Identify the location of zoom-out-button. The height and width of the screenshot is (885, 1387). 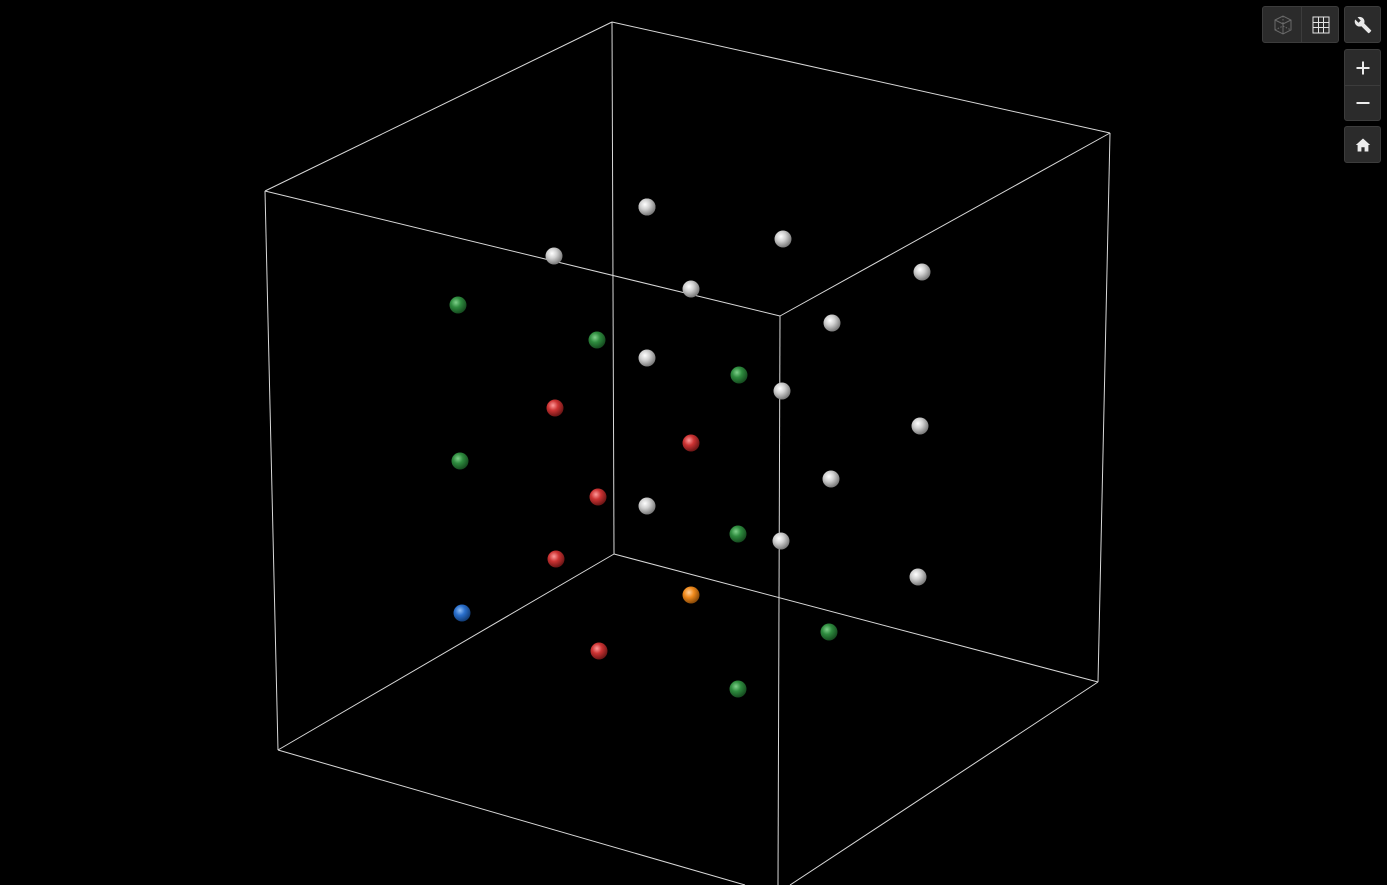
(1362, 103).